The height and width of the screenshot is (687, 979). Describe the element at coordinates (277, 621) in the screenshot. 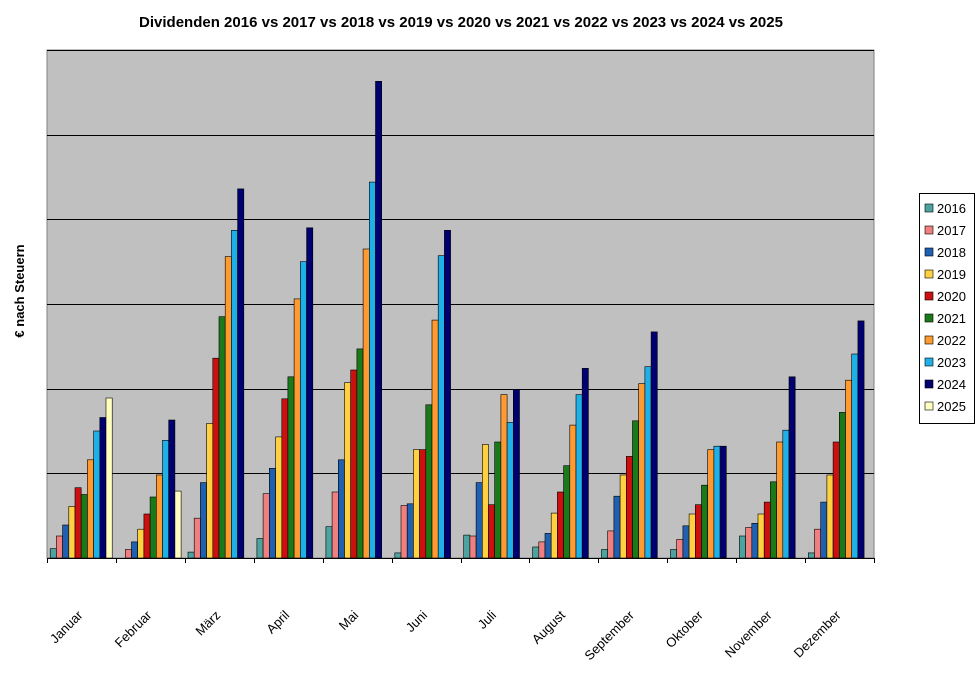

I see `x-ticklabel: April` at that location.